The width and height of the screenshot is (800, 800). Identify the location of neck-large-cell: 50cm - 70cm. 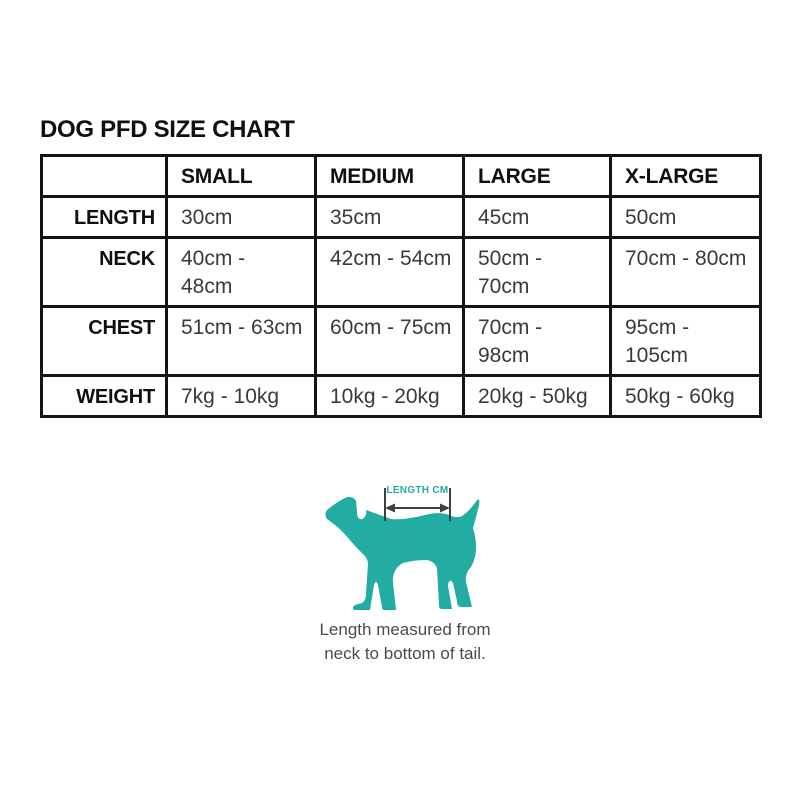
(537, 272).